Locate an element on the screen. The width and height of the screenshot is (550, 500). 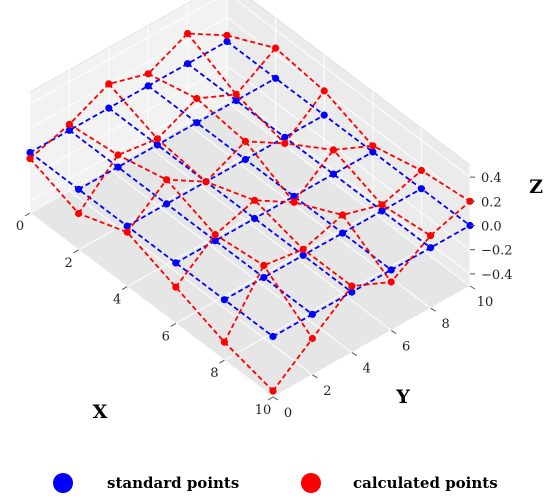
z-tick-label: 0.0 is located at coordinates (491, 227).